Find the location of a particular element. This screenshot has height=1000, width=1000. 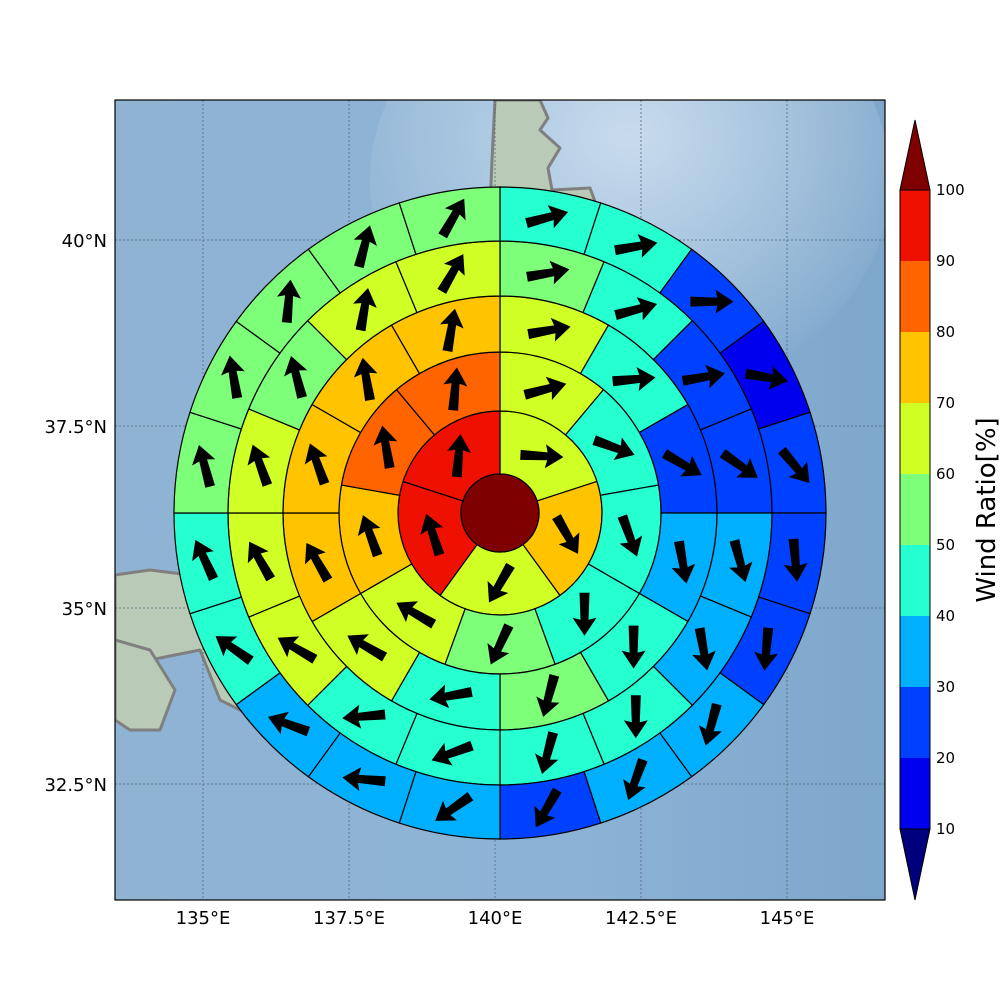

x-tick-label: 137.5°E is located at coordinates (349, 918).